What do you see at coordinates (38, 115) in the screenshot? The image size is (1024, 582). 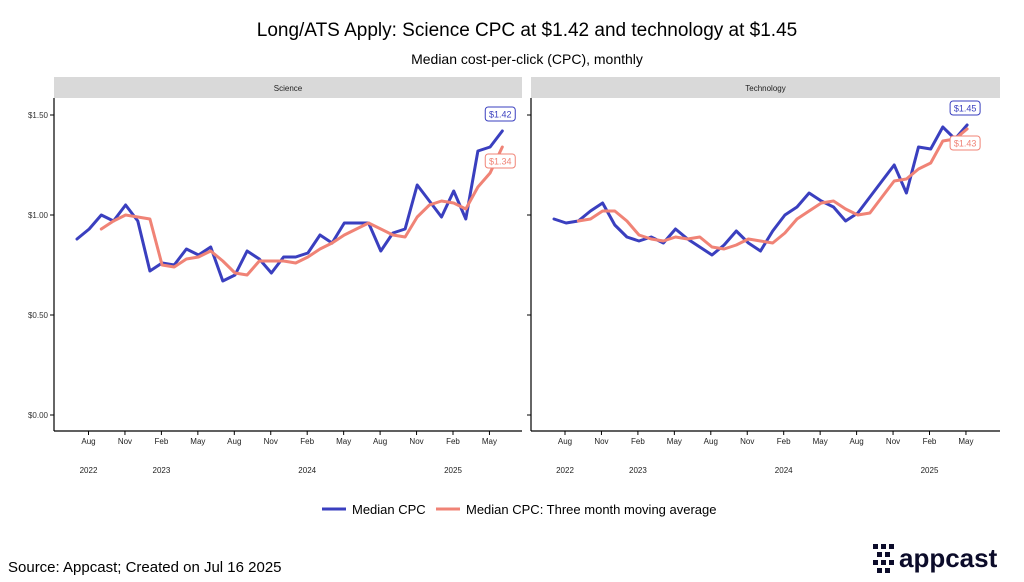 I see `y-tick-label: $1.50` at bounding box center [38, 115].